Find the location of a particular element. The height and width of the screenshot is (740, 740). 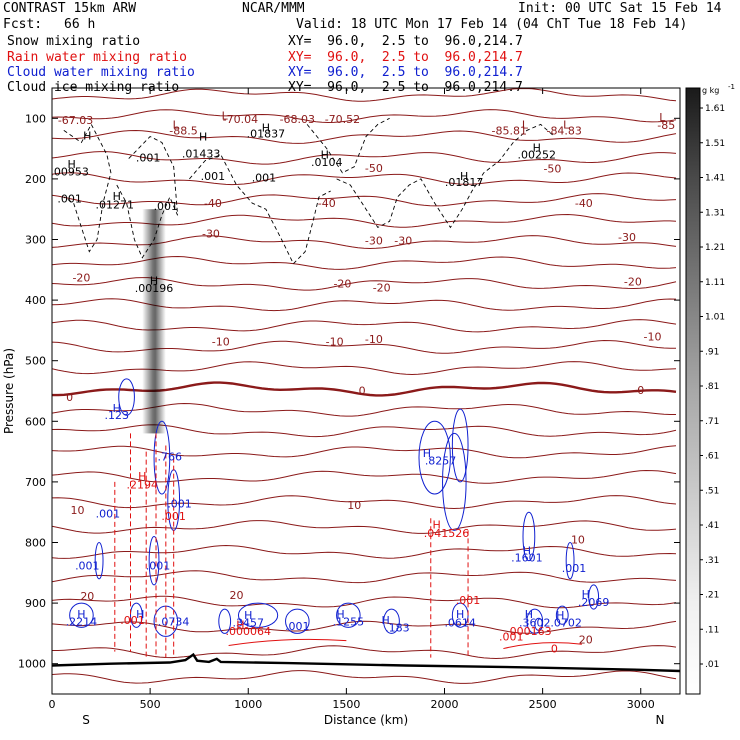

colorbar-level: 1.31 is located at coordinates (715, 213).